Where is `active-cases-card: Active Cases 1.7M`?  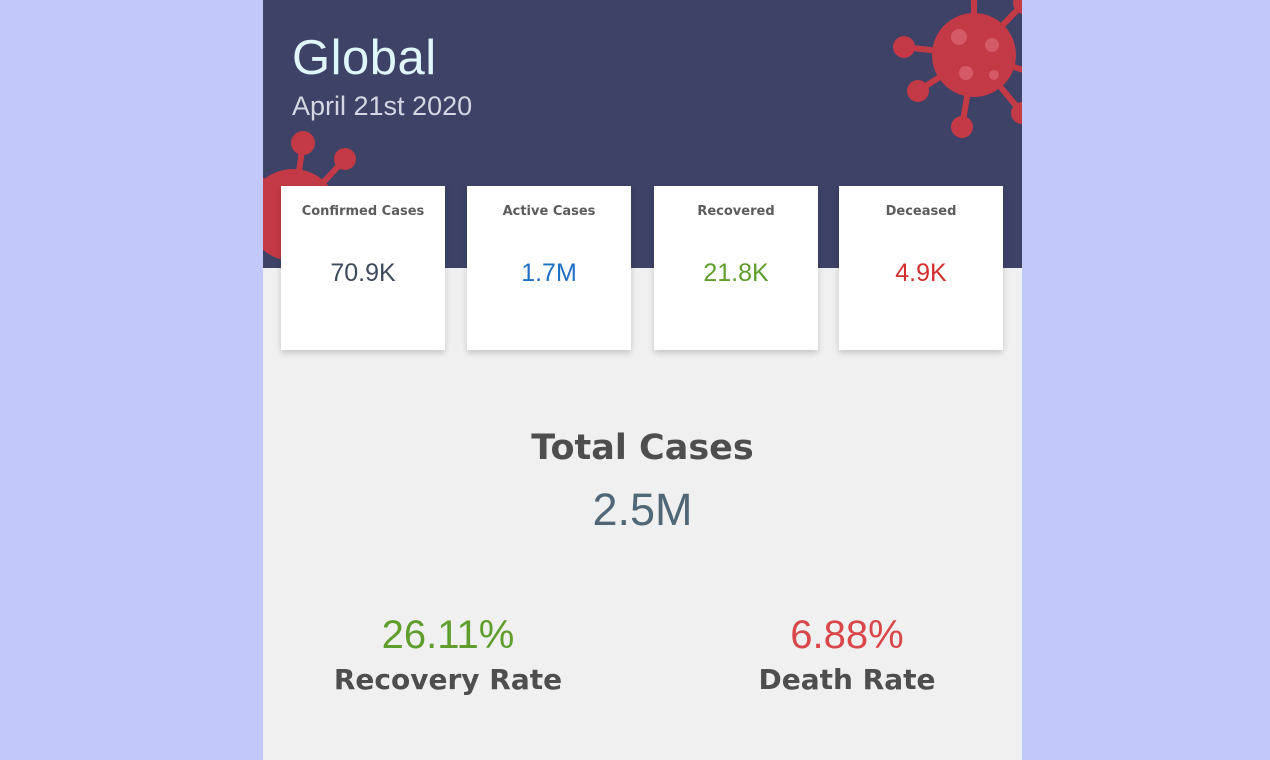
active-cases-card: Active Cases 1.7M is located at coordinates (549, 268).